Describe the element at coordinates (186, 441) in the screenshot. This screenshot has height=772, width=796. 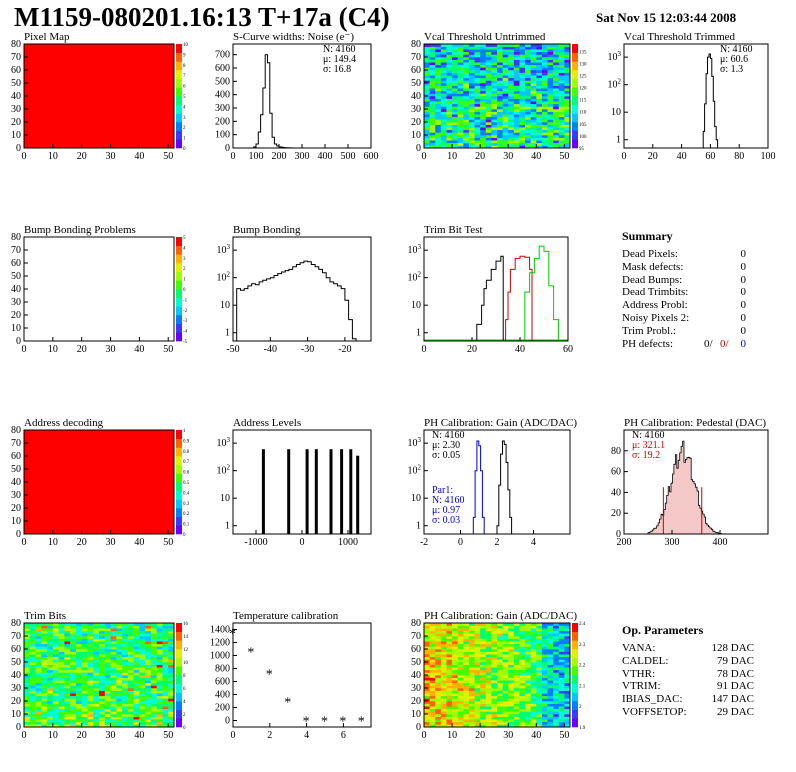
I see `colorbar-tick-label: 0.9` at that location.